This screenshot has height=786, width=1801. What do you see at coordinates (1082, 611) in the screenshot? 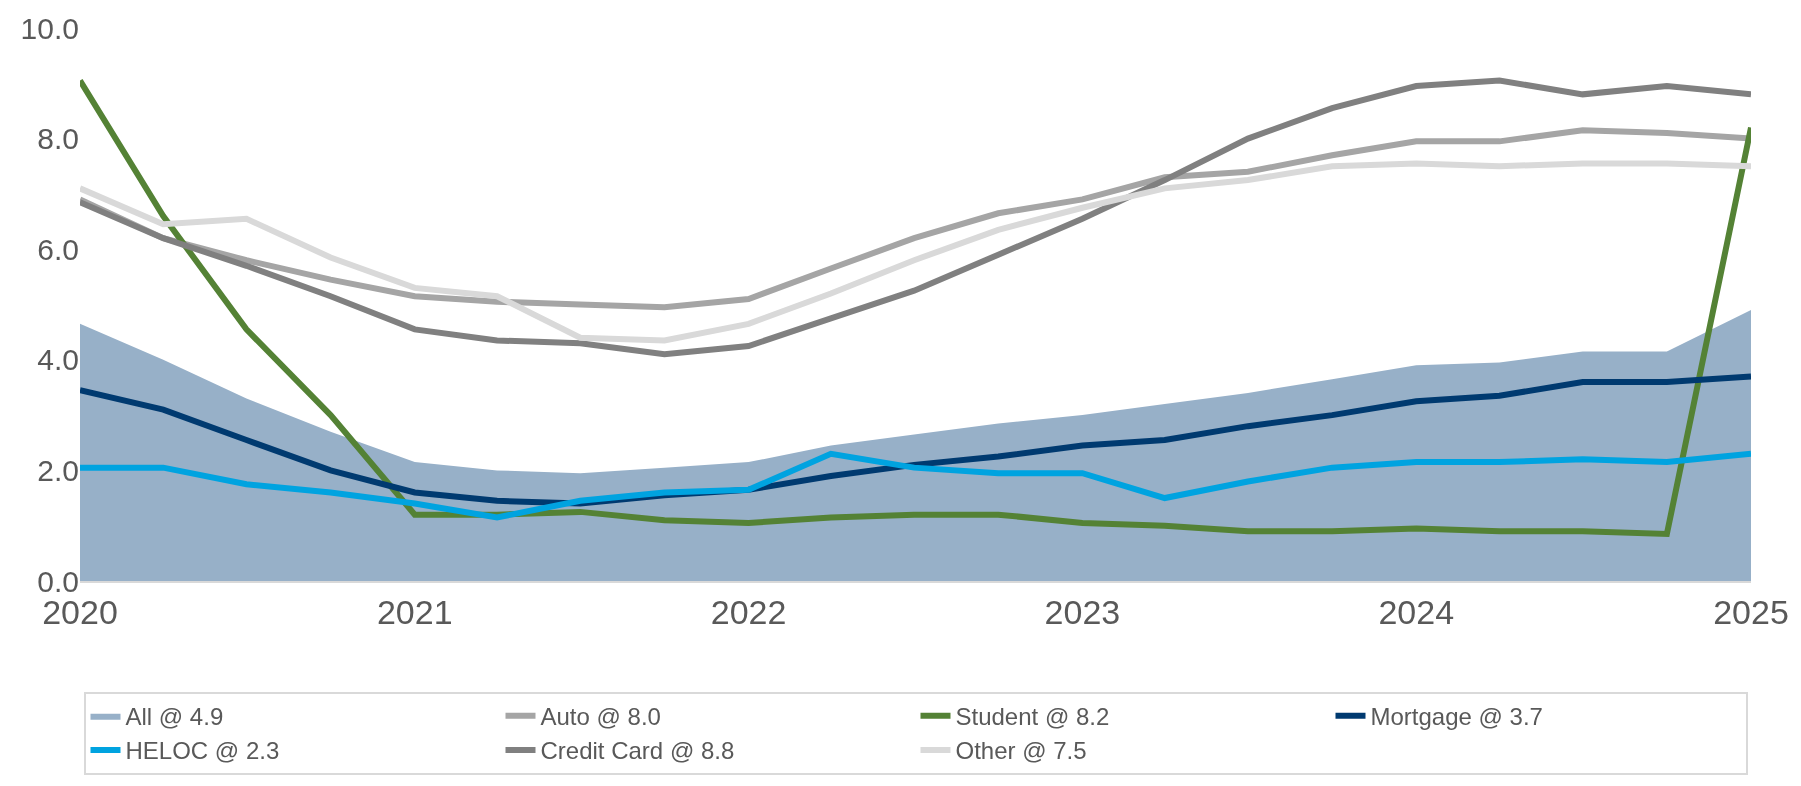
I see `x-tick-label: 2023` at bounding box center [1082, 611].